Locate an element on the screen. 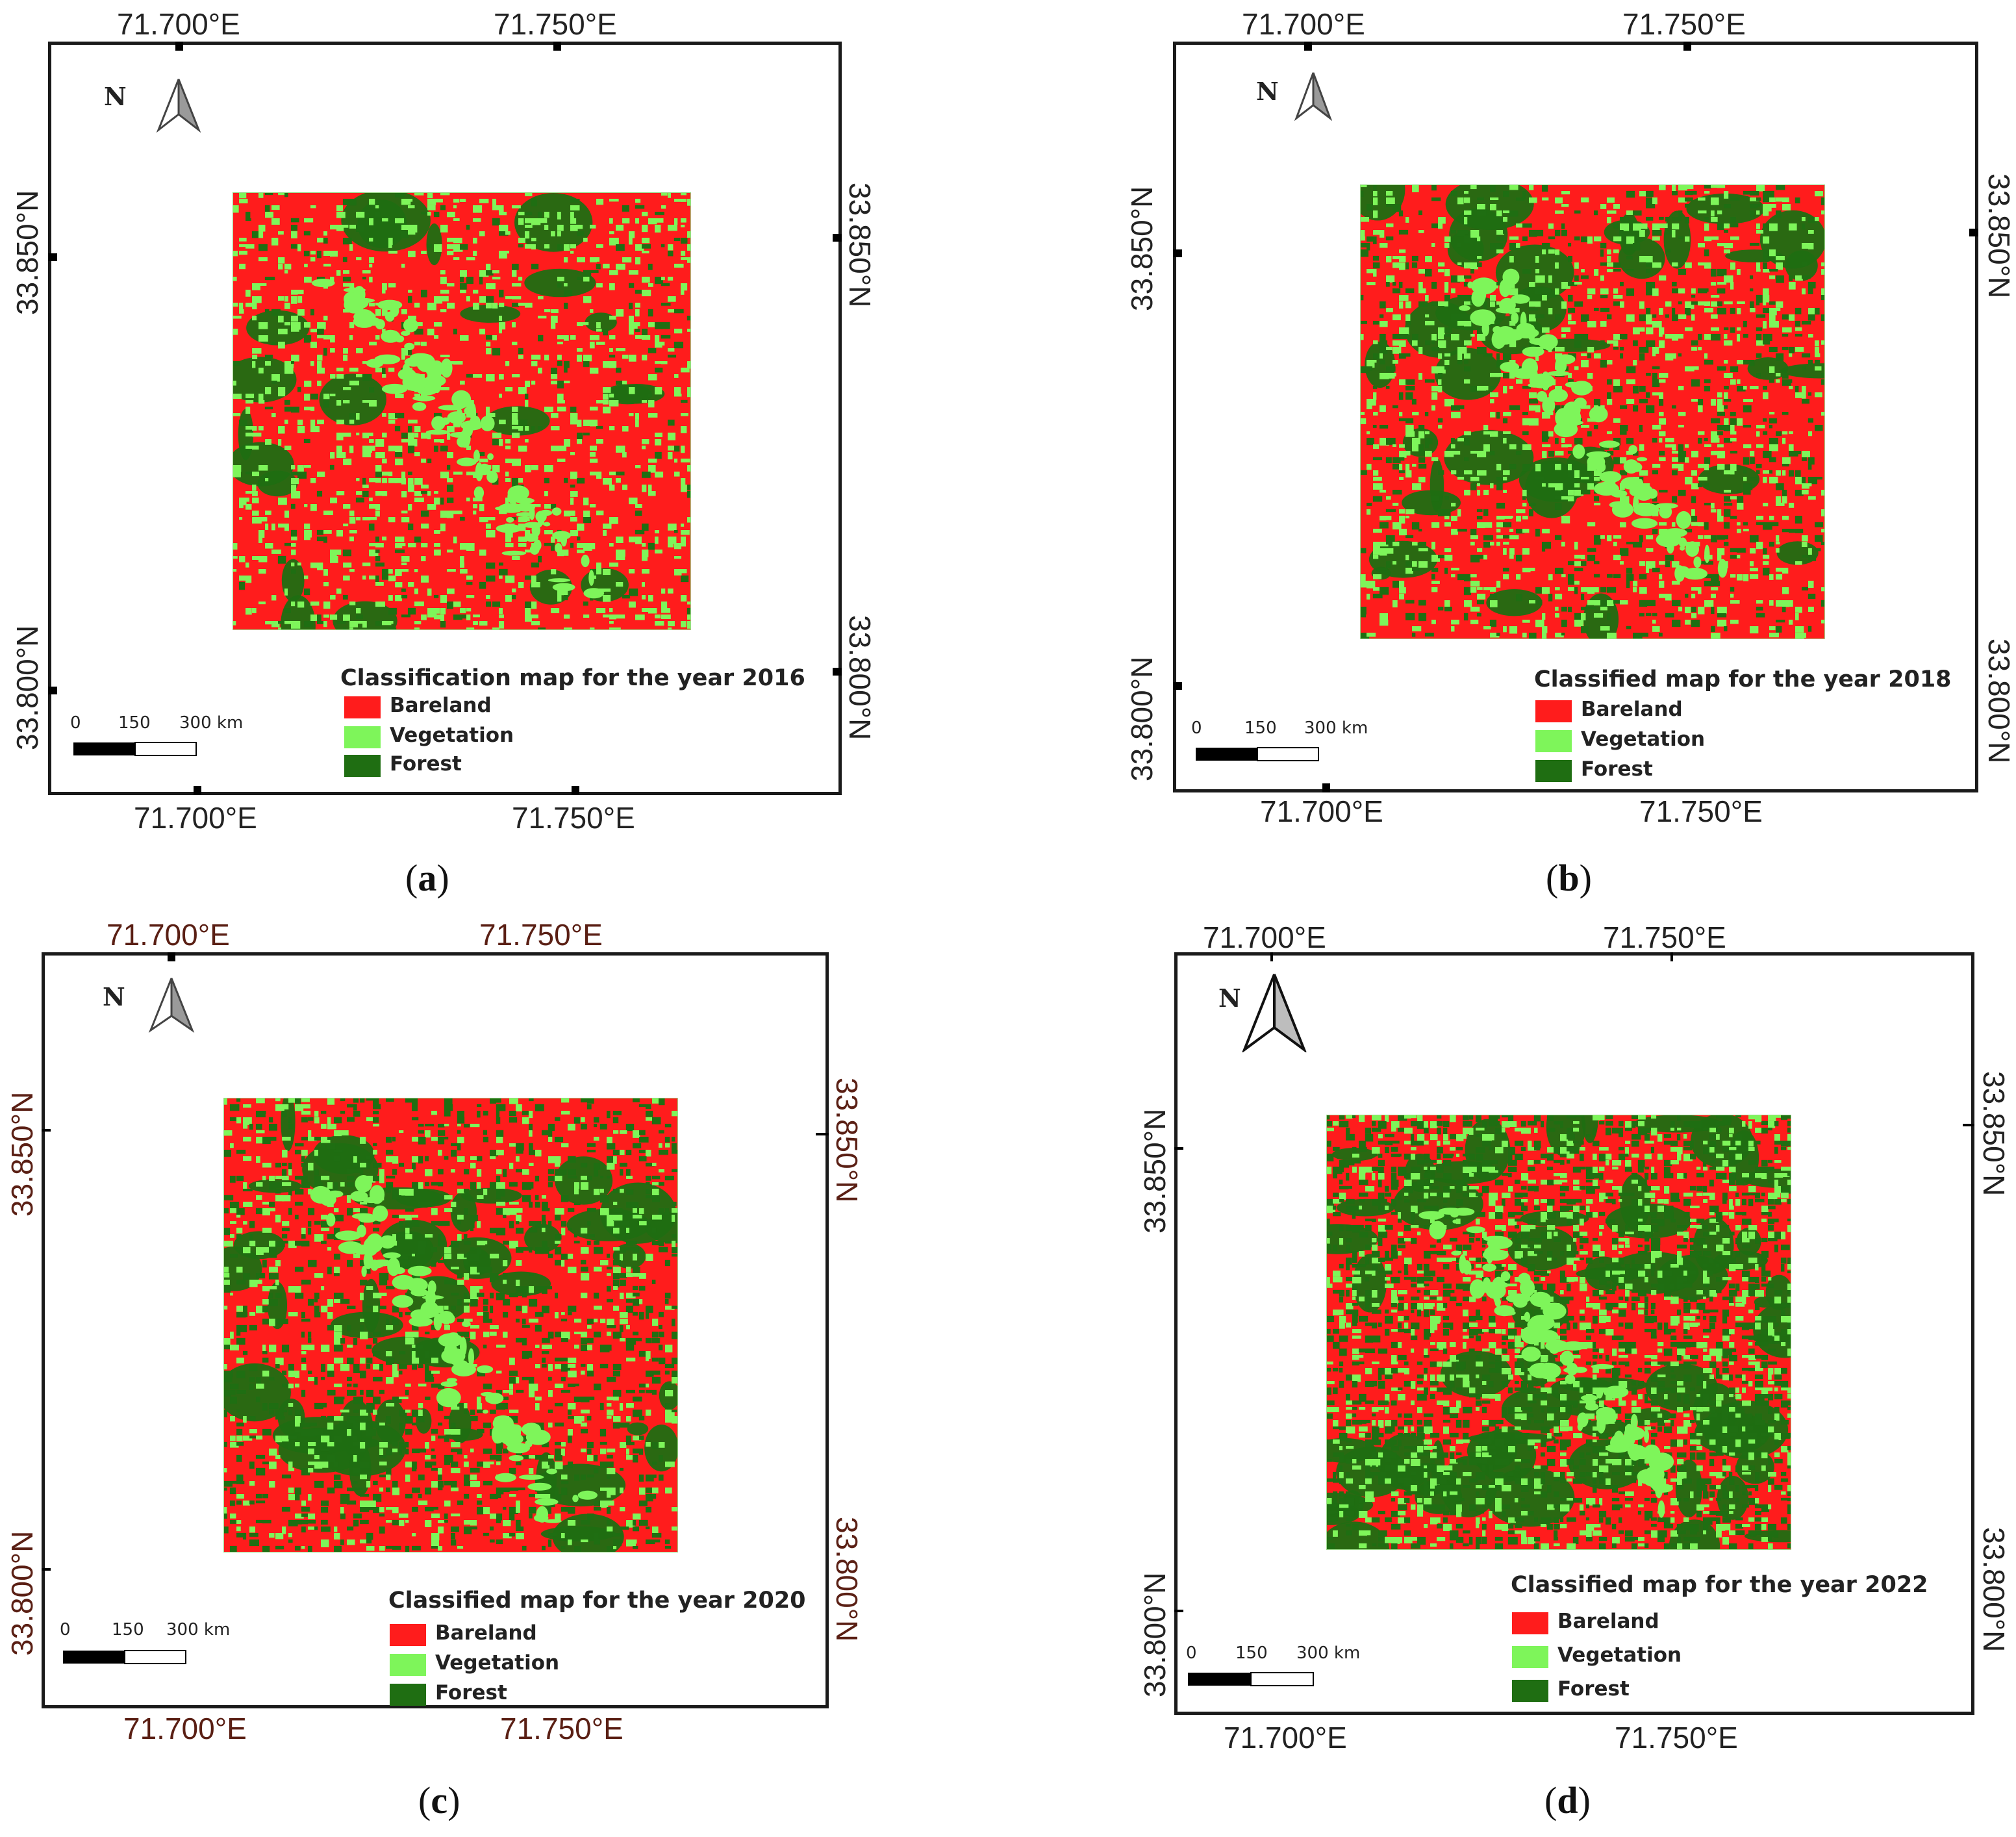 The image size is (2016, 1837). tick is located at coordinates (1973, 232).